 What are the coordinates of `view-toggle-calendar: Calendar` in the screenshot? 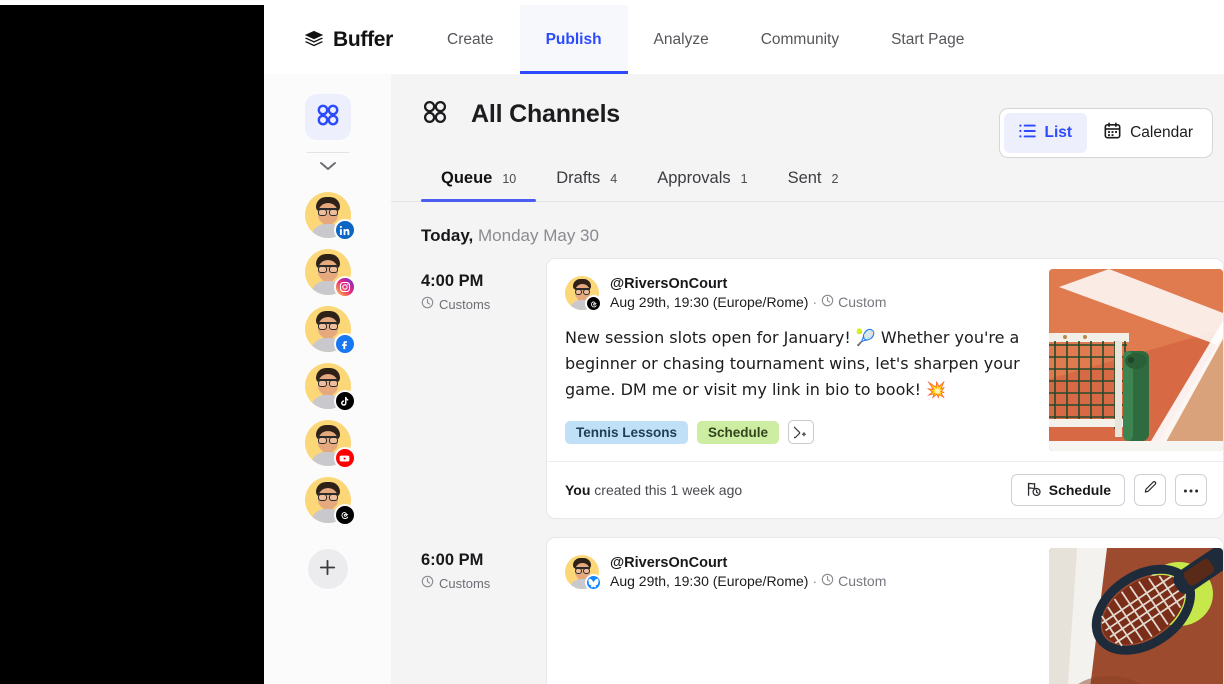 It's located at (1148, 133).